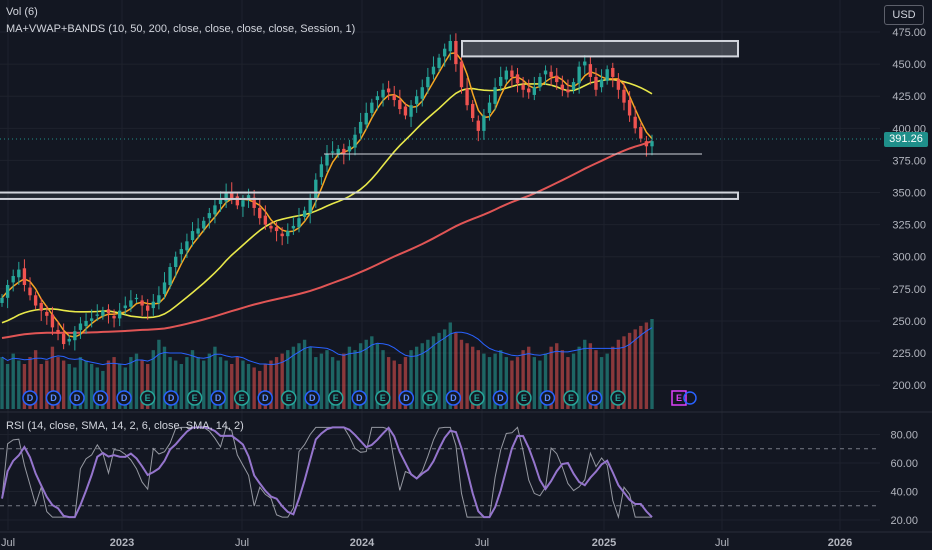  Describe the element at coordinates (909, 33) in the screenshot. I see `price-tick-label: 475.00` at that location.